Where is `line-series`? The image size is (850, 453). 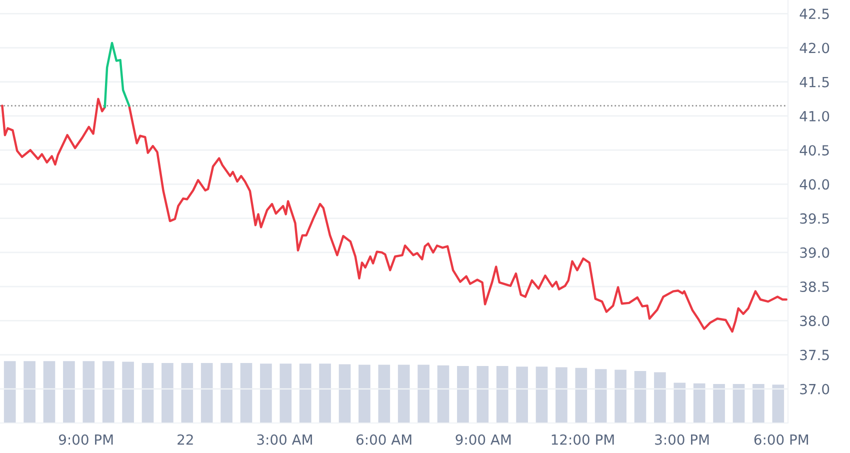 line-series is located at coordinates (117, 75).